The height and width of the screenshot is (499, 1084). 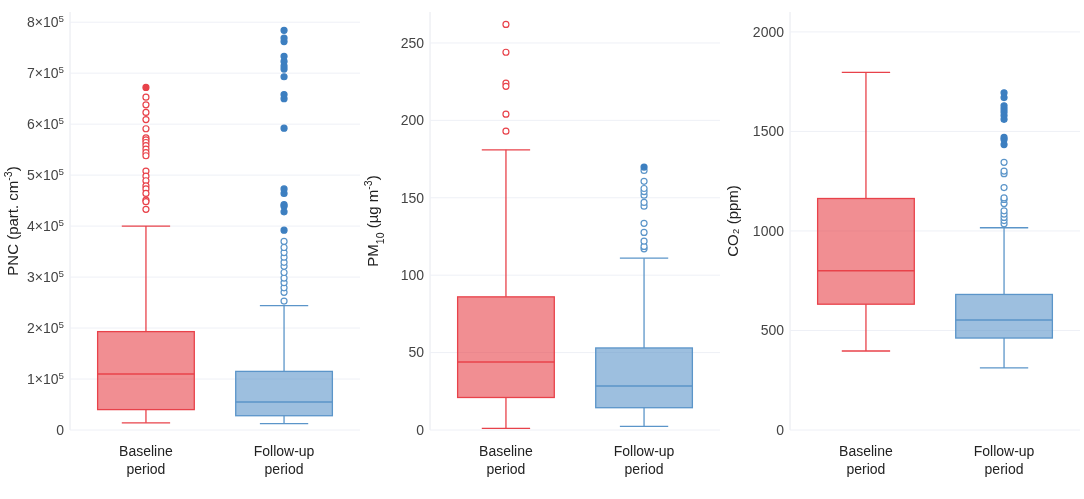 I want to click on y-tick-label: 50, so click(x=416, y=352).